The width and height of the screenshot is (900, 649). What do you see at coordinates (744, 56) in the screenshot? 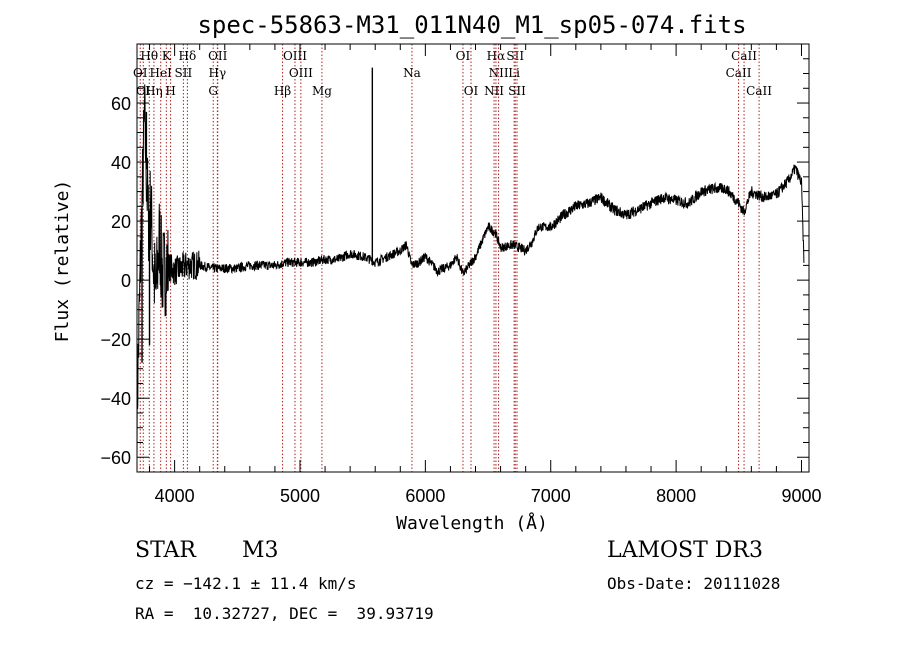
I see `line-label-8: CaII` at bounding box center [744, 56].